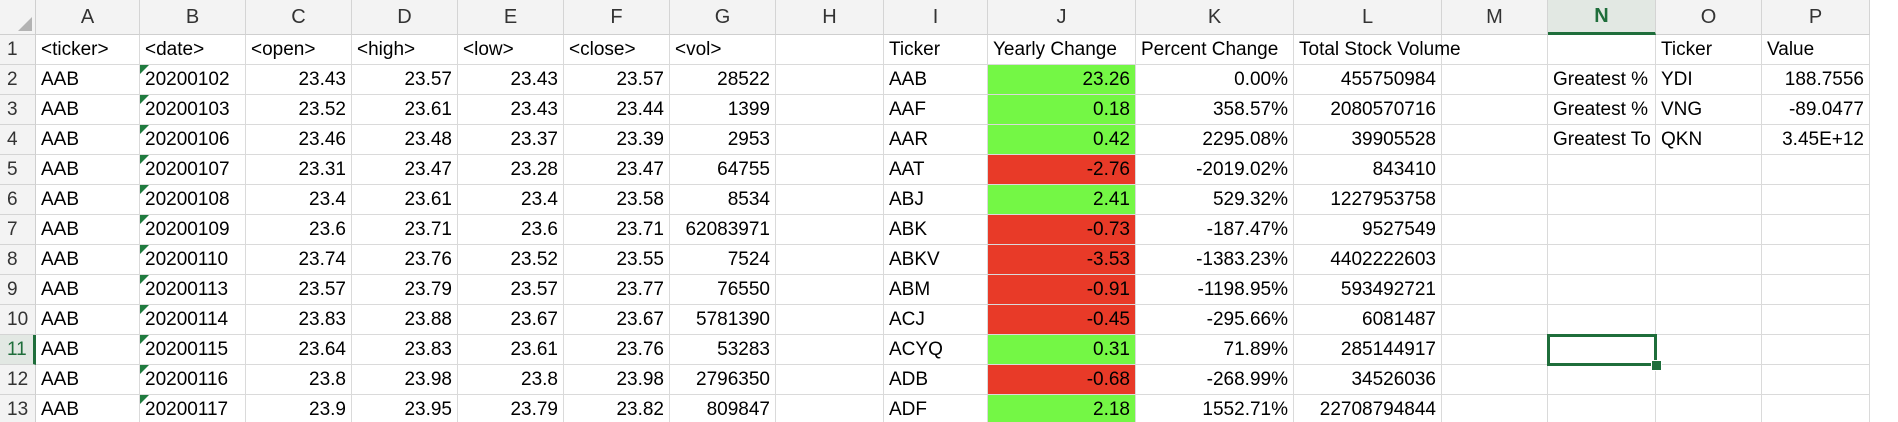 The image size is (1898, 422). I want to click on yearly-change-cell: -2.76, so click(1062, 170).